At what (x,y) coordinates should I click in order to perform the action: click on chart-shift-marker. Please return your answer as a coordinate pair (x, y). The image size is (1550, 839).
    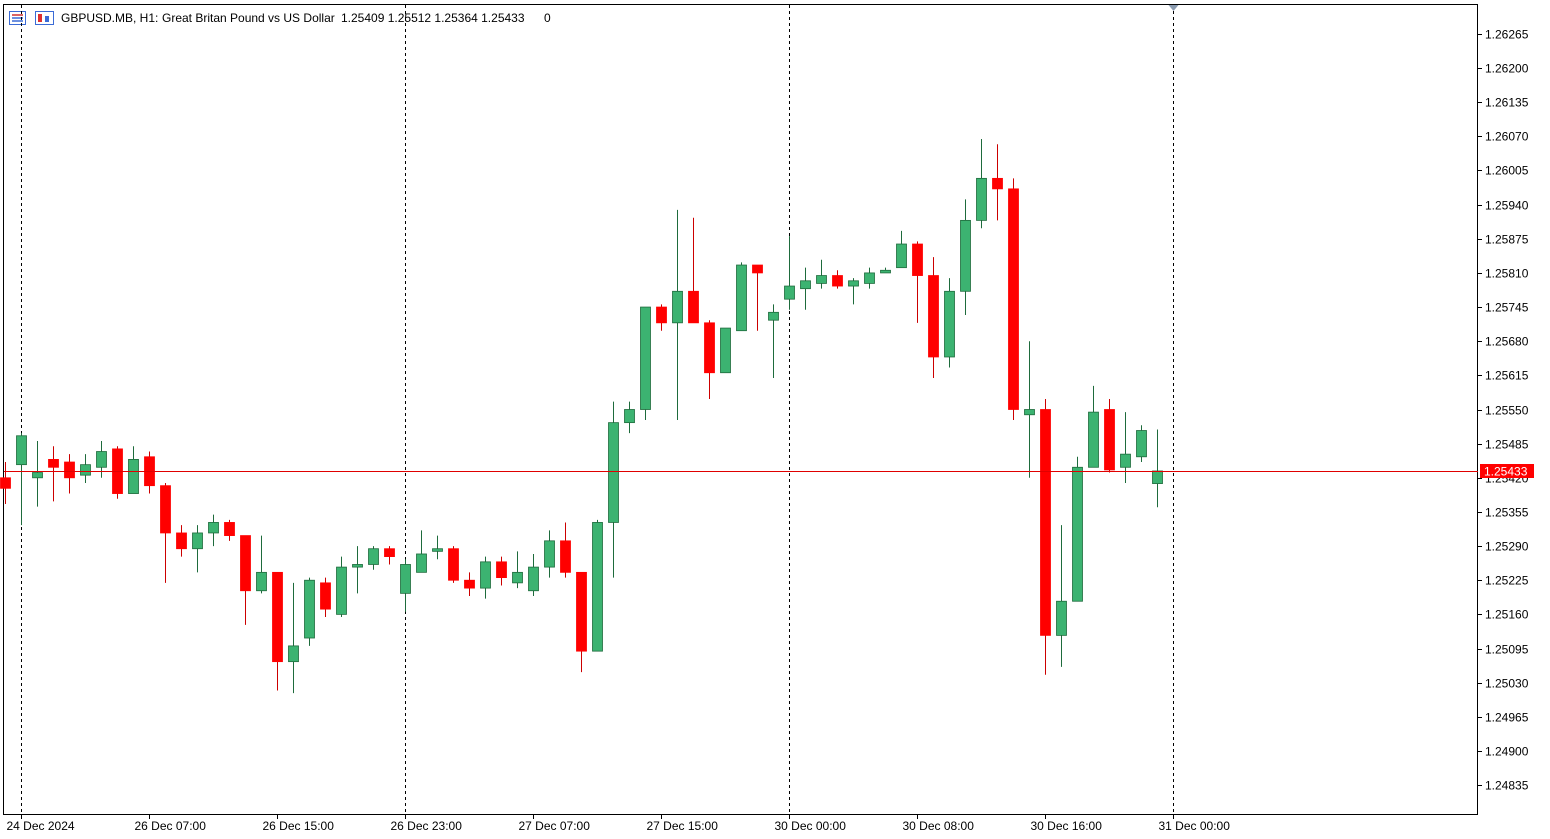
    Looking at the image, I should click on (1173, 8).